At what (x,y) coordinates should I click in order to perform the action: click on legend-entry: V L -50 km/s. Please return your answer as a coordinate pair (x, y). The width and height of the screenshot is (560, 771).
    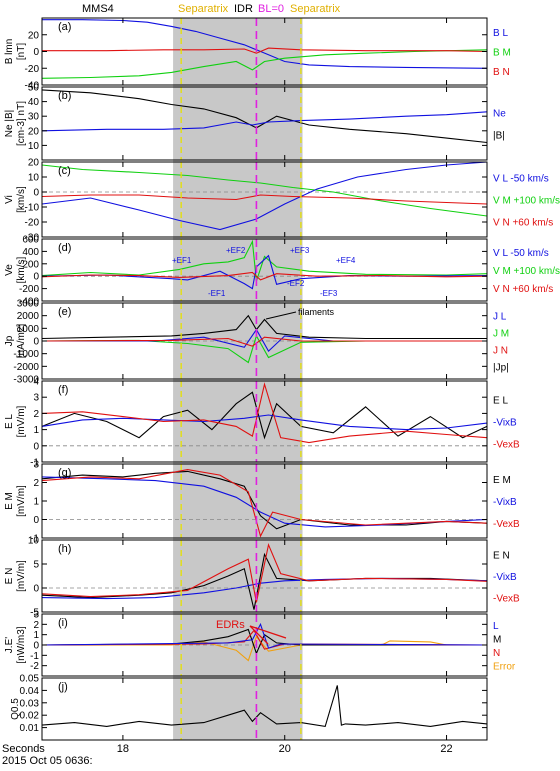
    Looking at the image, I should click on (521, 179).